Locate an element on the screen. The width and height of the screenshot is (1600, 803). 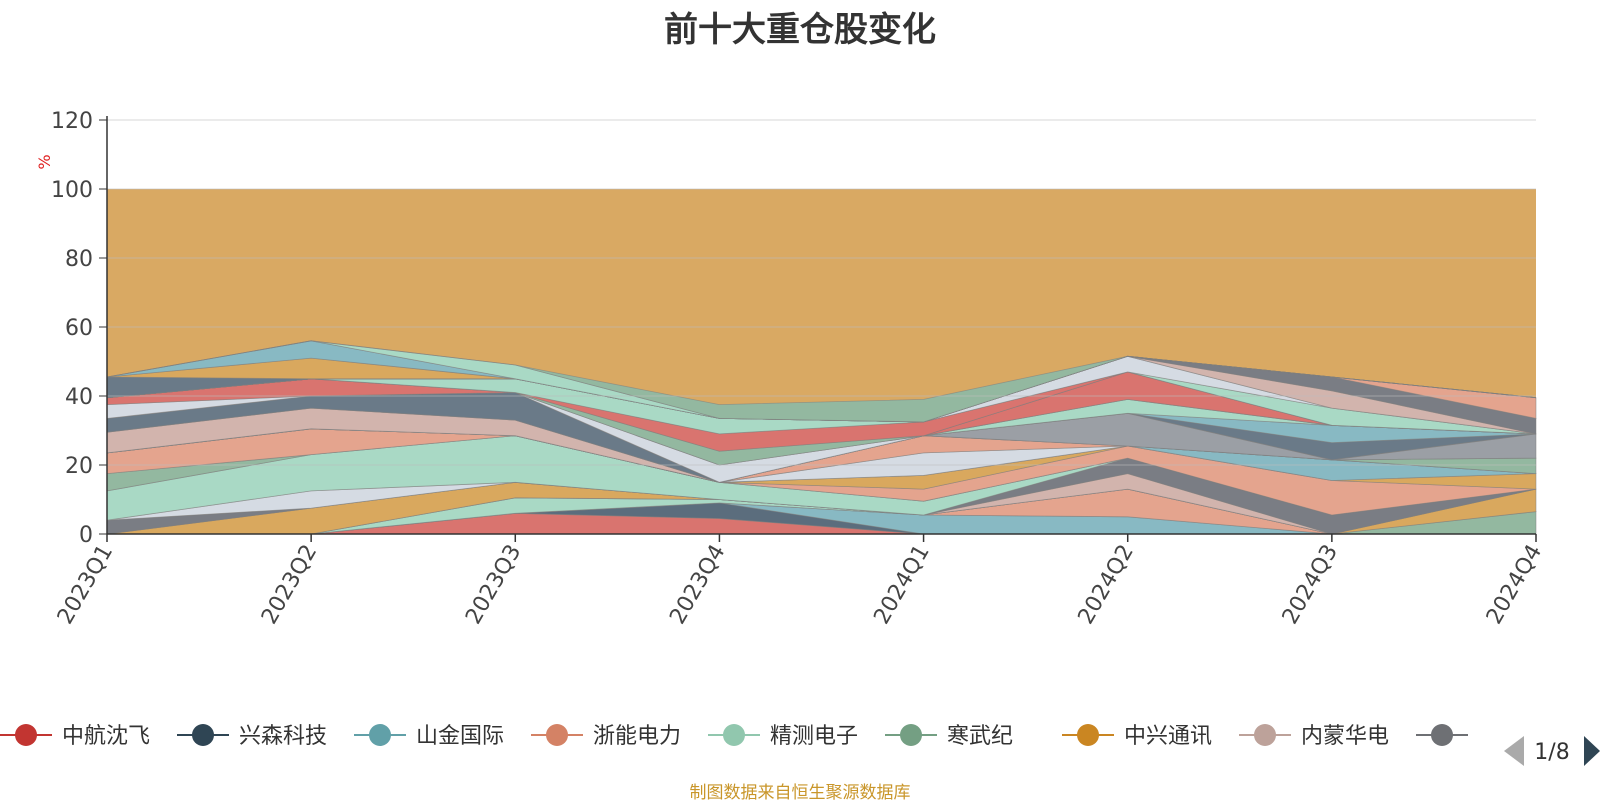
legend-prev-page-icon is located at coordinates (1514, 751).